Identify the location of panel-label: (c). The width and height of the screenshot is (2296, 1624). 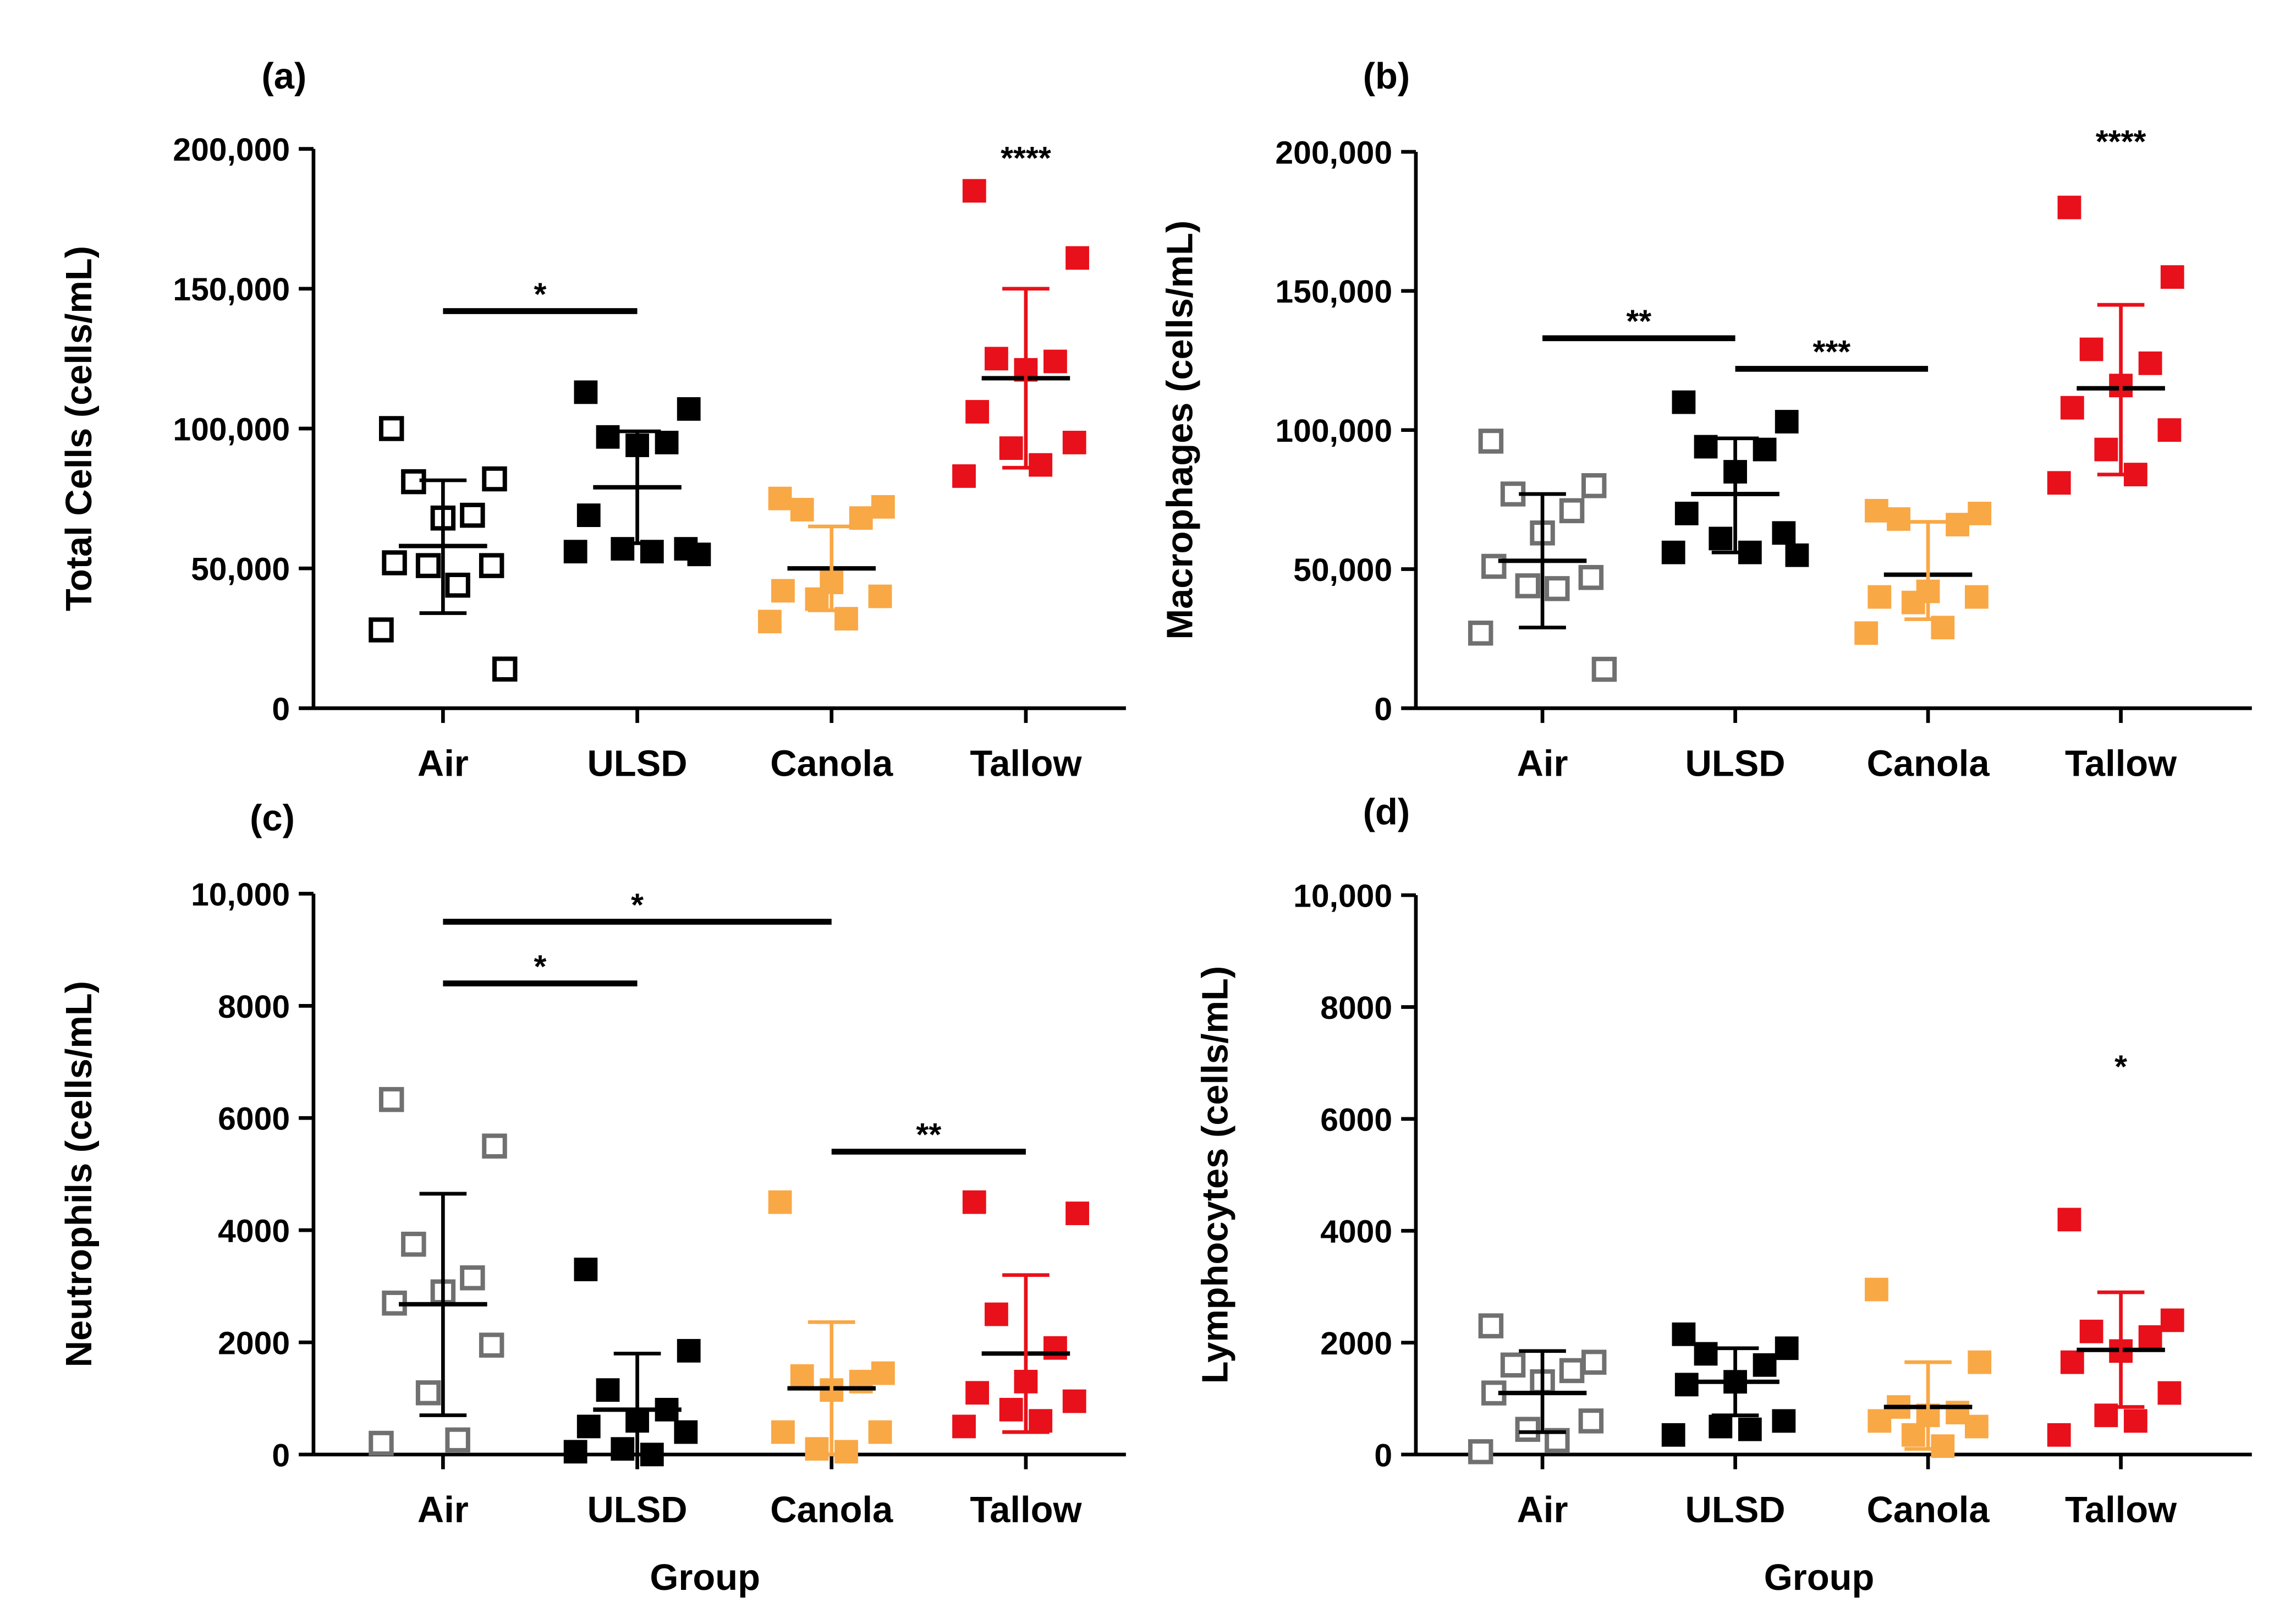
(272, 817).